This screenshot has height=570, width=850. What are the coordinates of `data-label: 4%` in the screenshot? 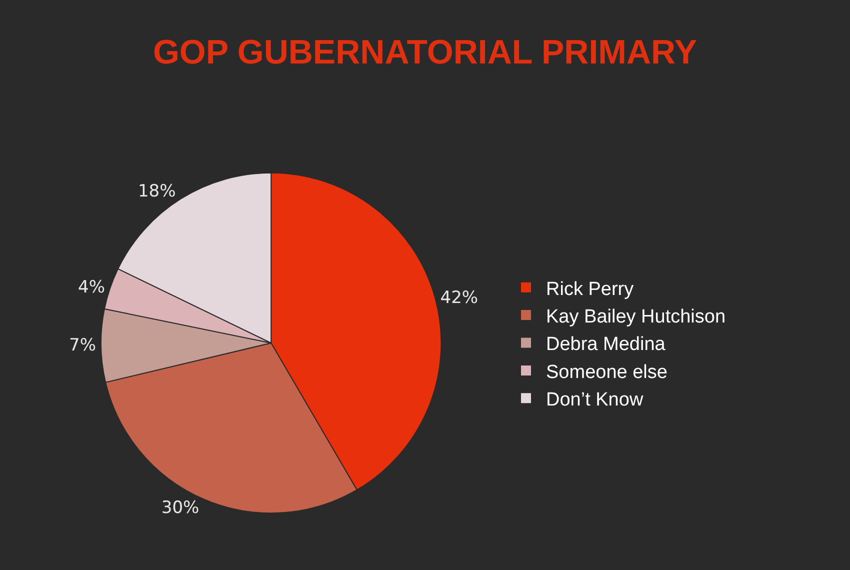 It's located at (91, 287).